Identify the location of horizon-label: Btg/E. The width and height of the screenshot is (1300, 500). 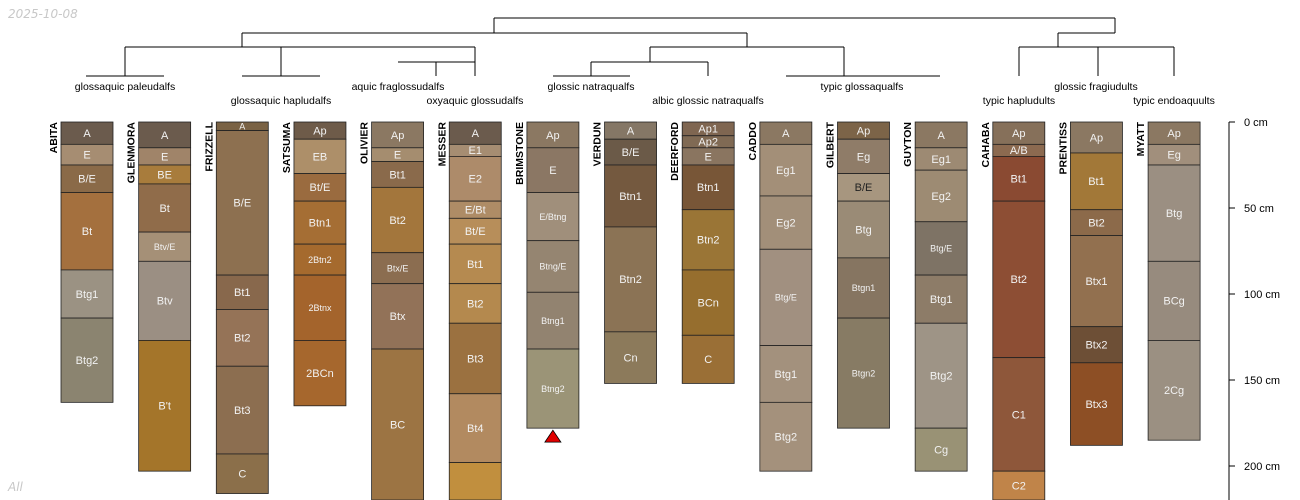
(786, 298).